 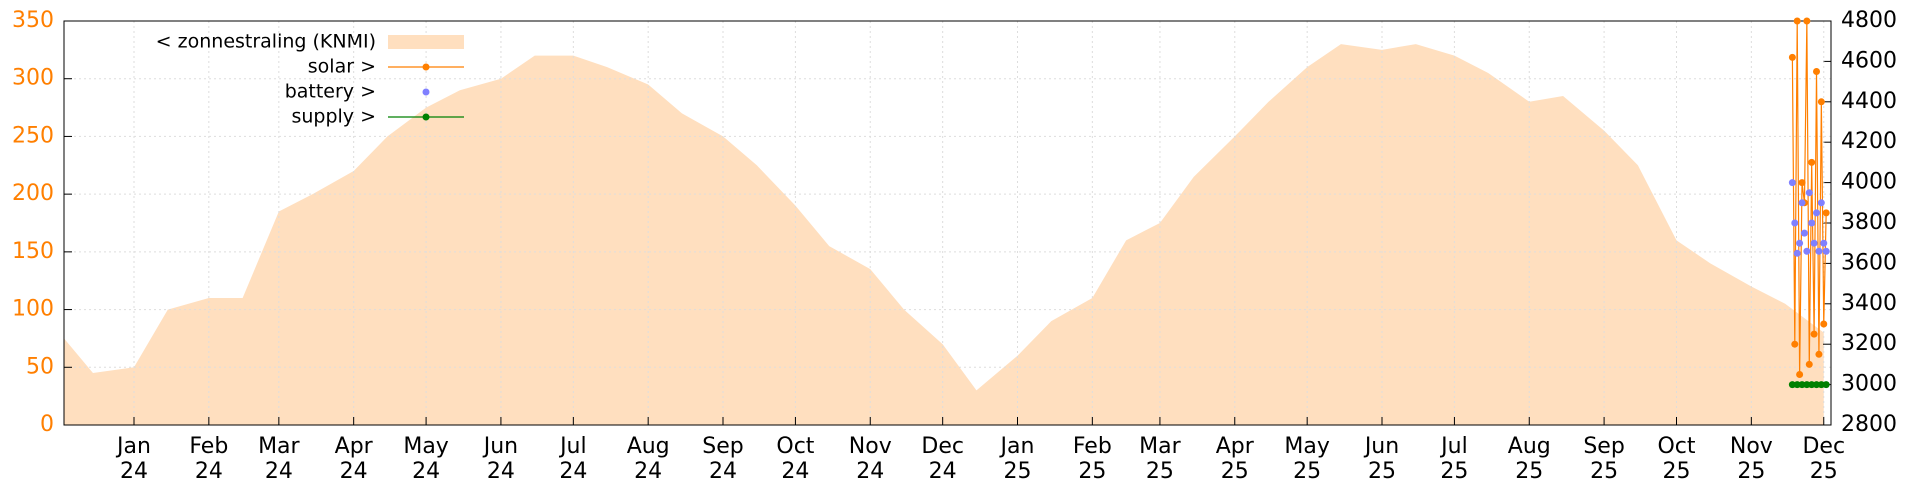 I want to click on y-tick-label: 250, so click(x=33, y=135).